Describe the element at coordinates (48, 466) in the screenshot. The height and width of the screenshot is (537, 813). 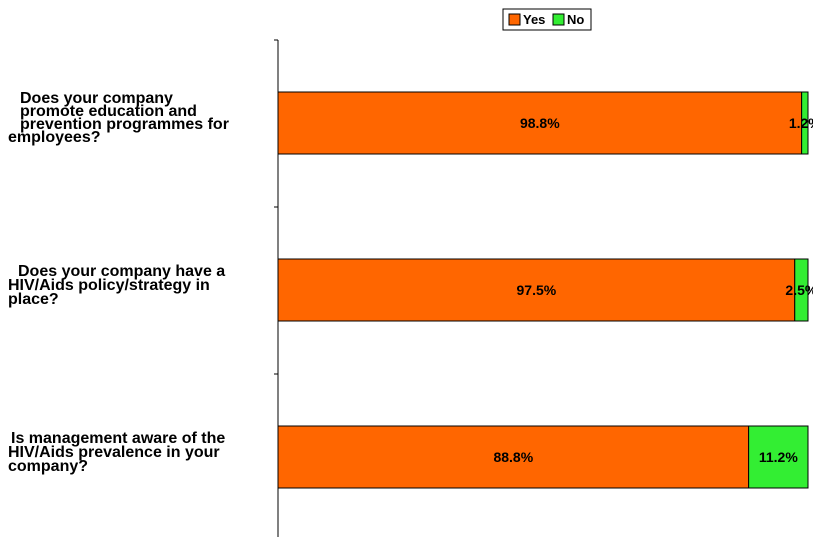
I see `category-label-line: company?` at that location.